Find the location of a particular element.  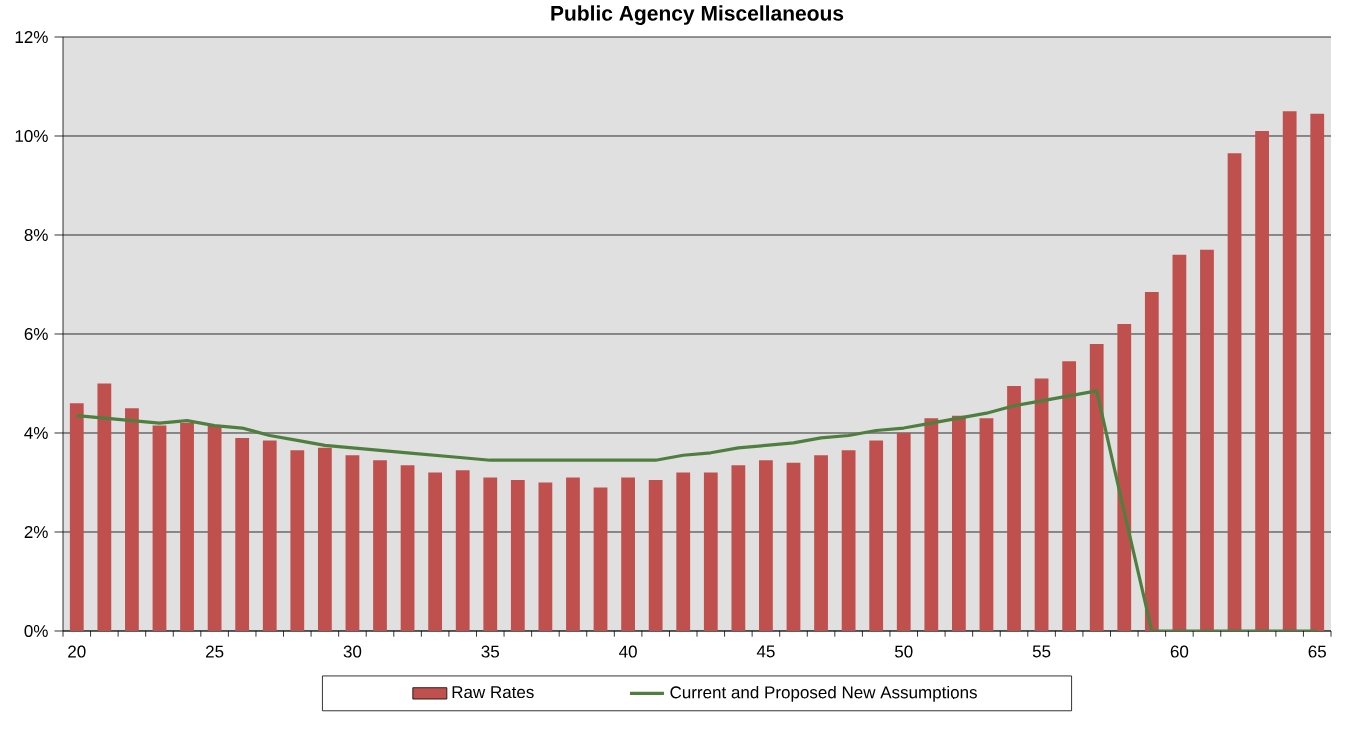

y-tick-label: 12% is located at coordinates (31, 37).